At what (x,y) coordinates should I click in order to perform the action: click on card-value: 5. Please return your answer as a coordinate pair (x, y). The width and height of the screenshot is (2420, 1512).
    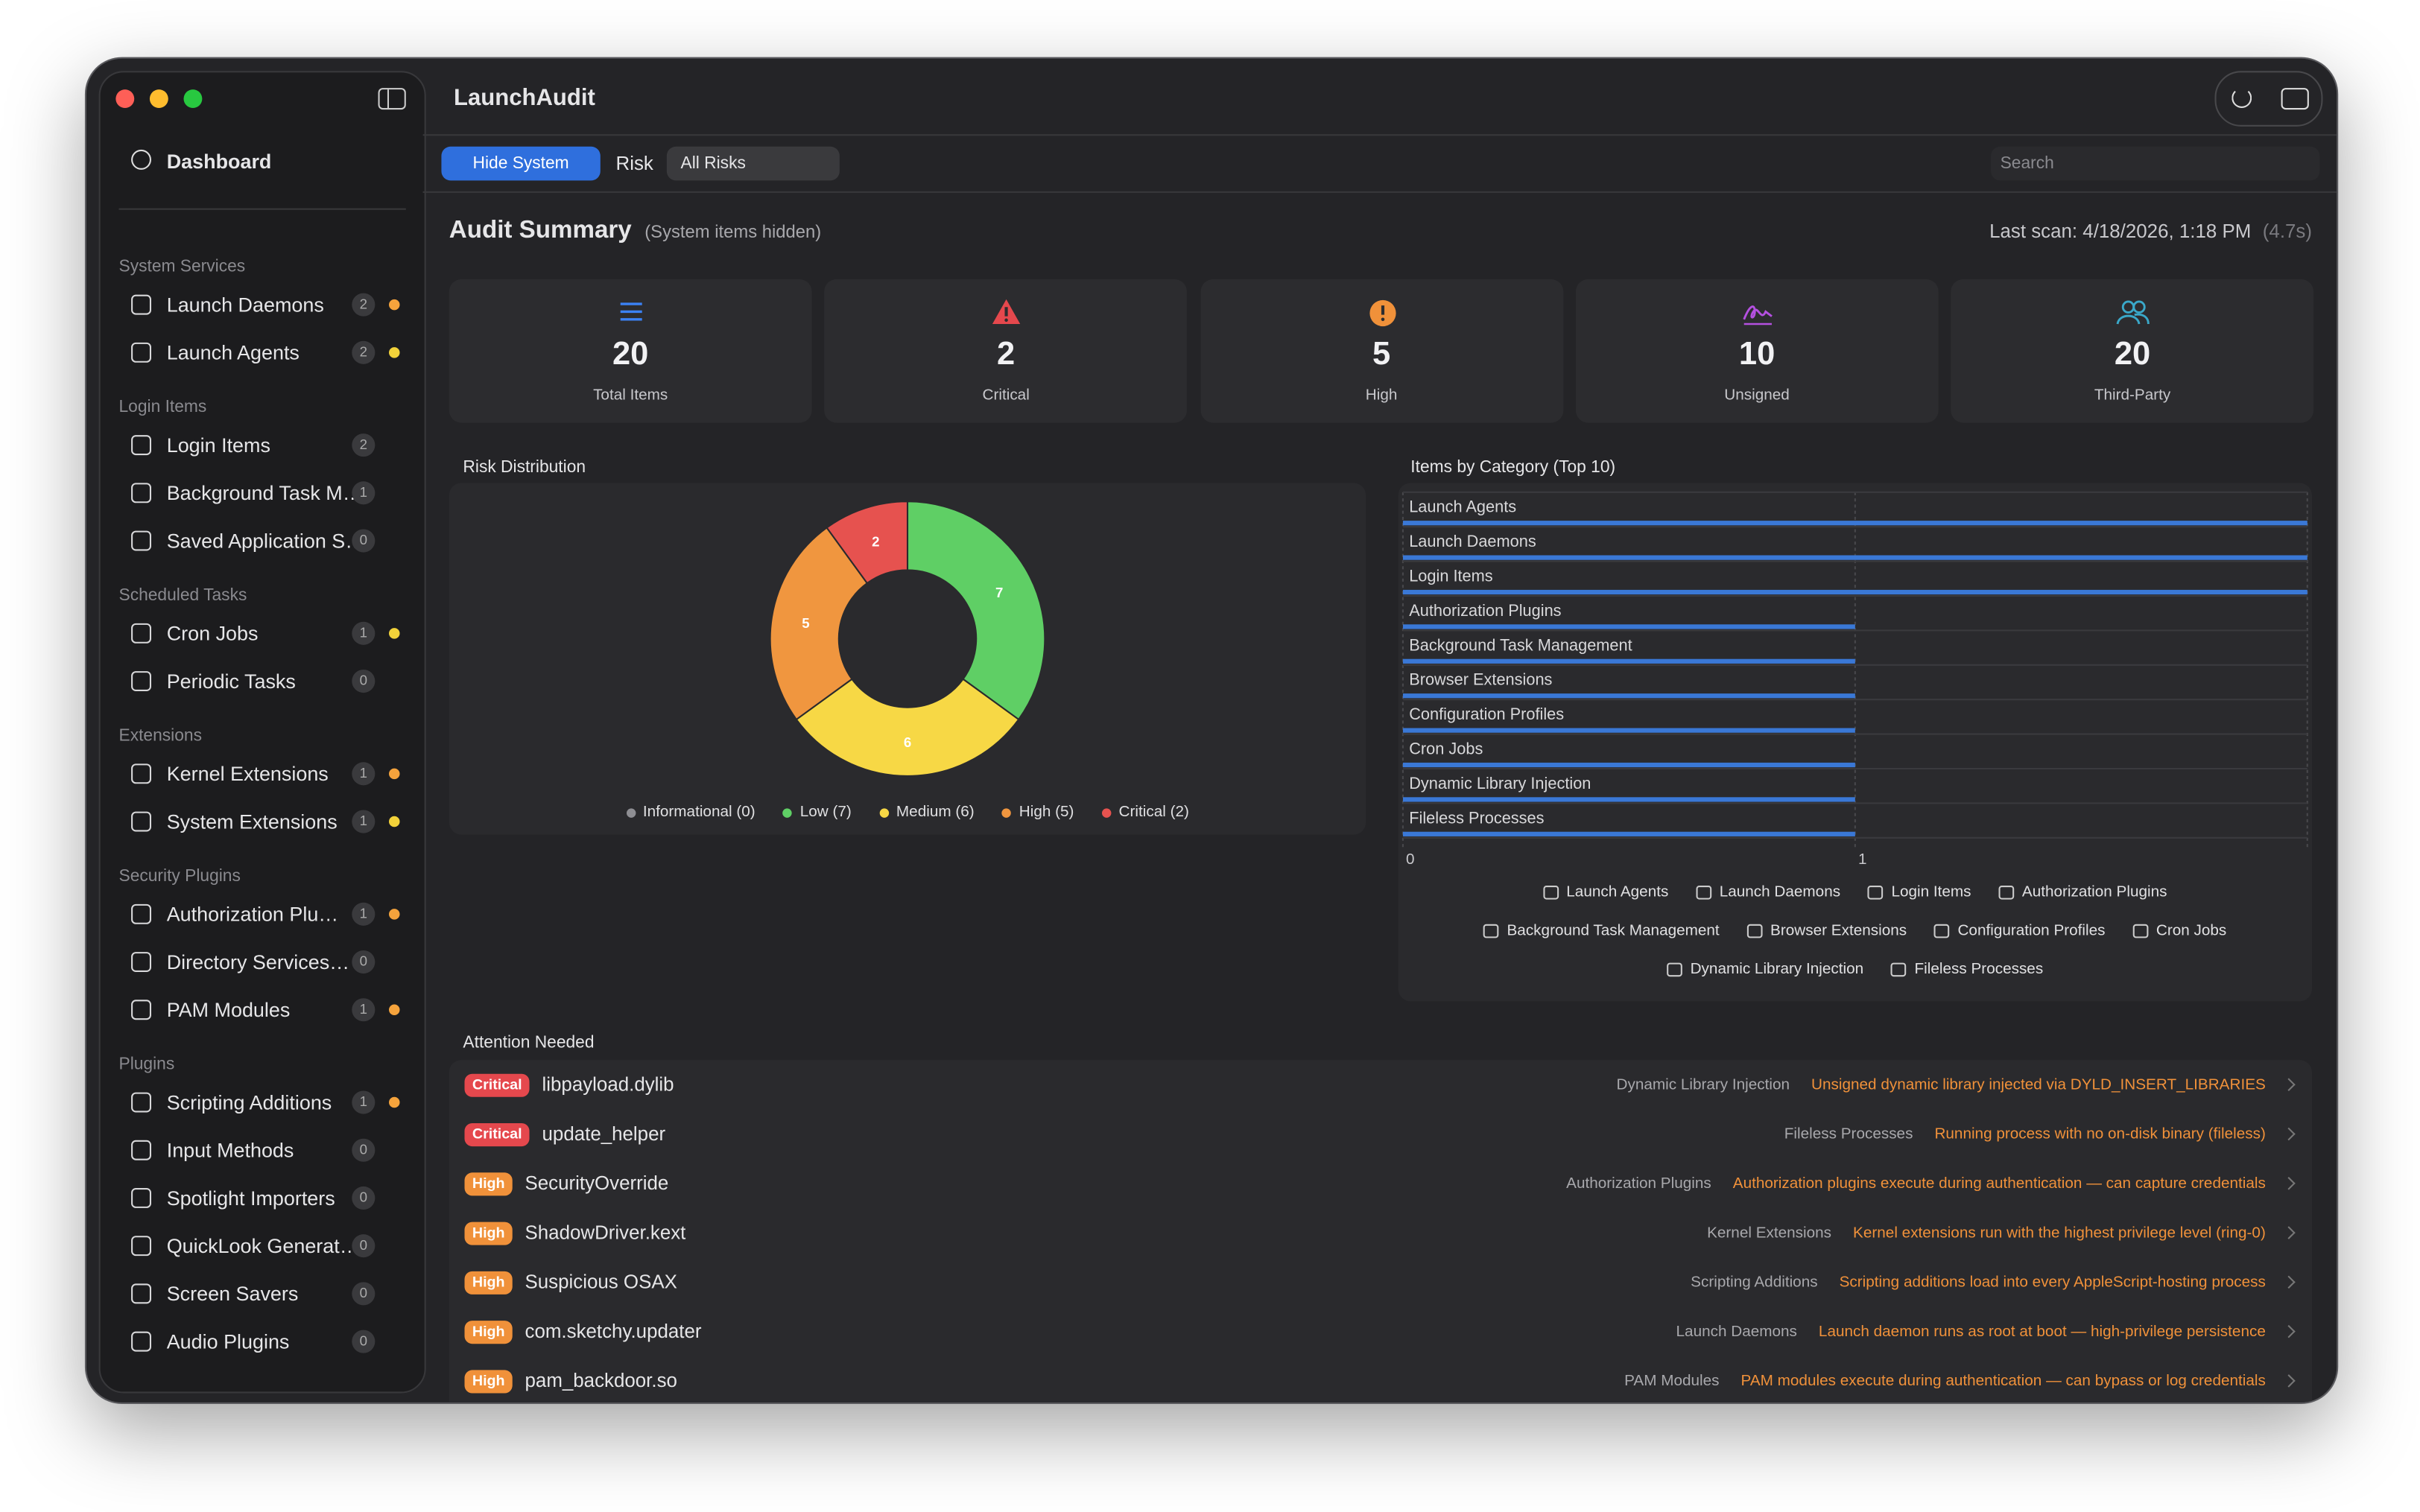
    Looking at the image, I should click on (1381, 354).